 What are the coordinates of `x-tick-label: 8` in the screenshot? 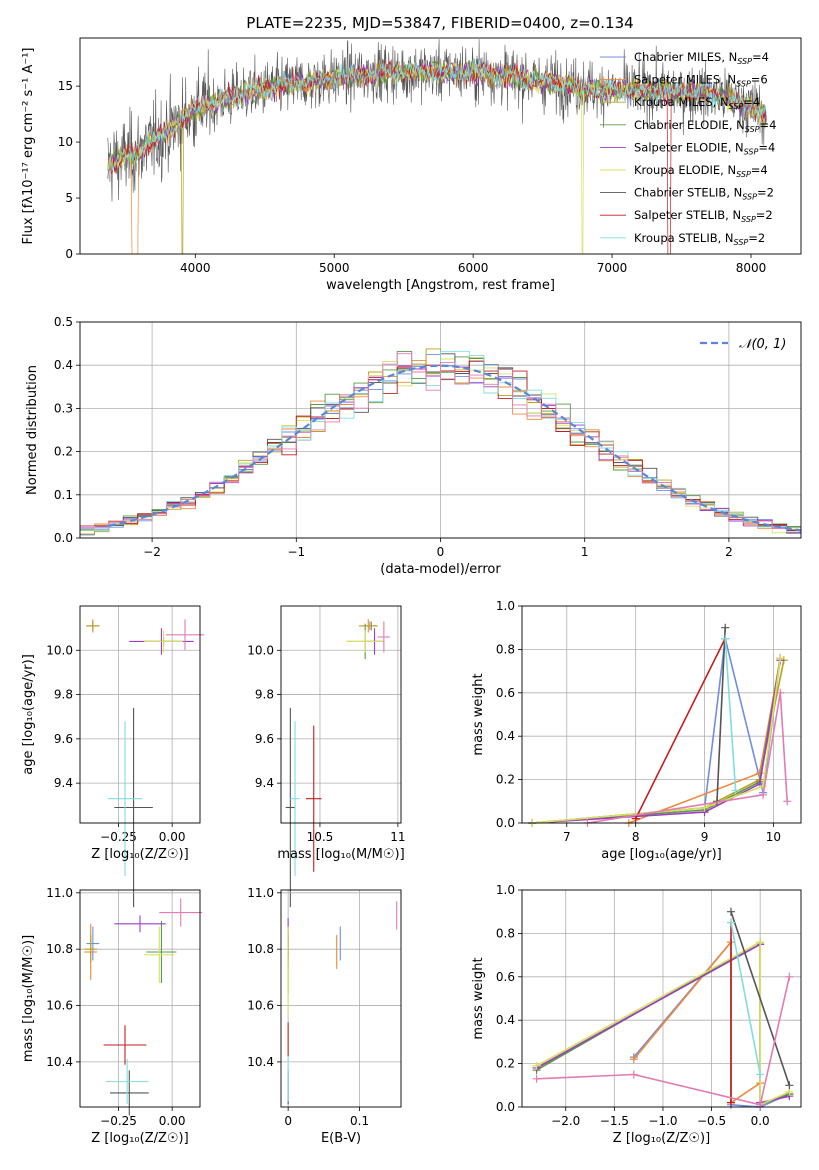 It's located at (636, 837).